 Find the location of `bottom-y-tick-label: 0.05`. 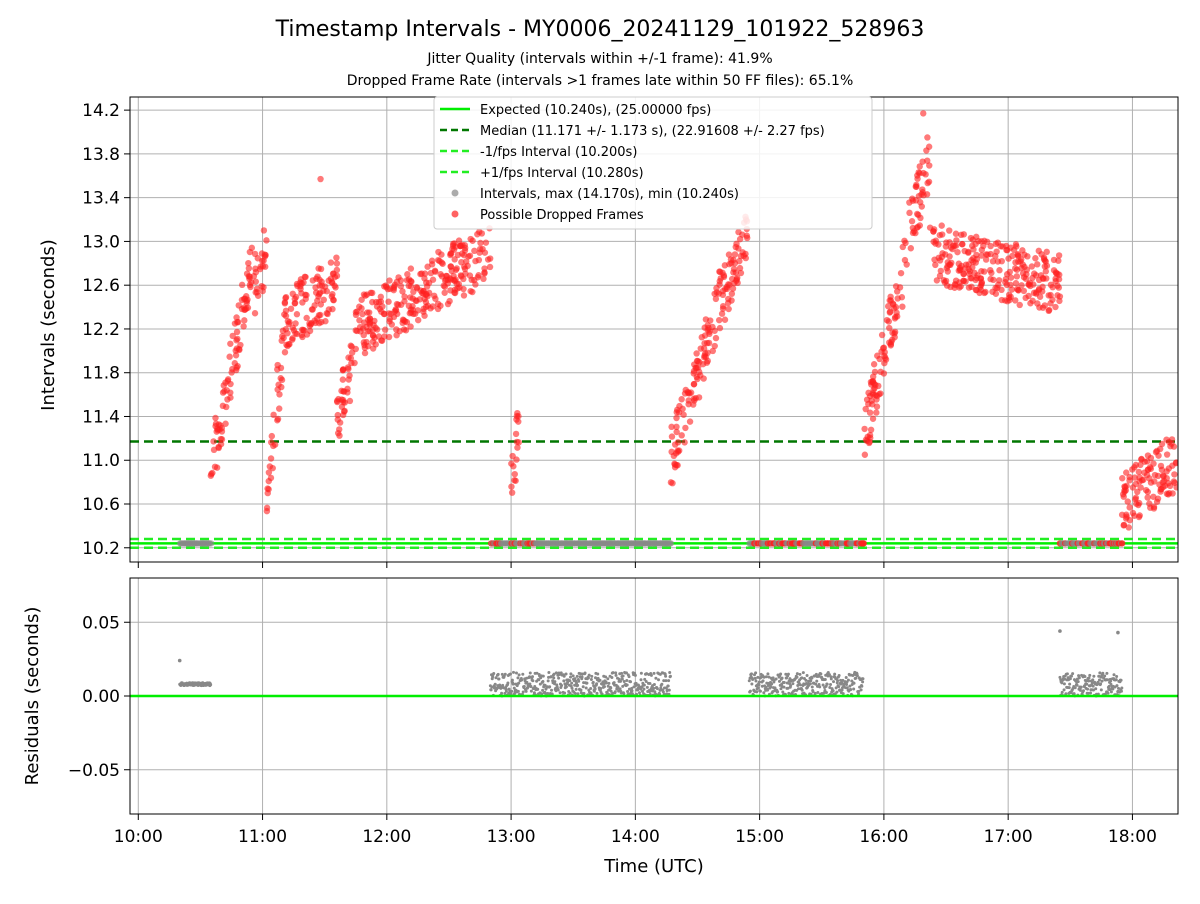

bottom-y-tick-label: 0.05 is located at coordinates (101, 623).